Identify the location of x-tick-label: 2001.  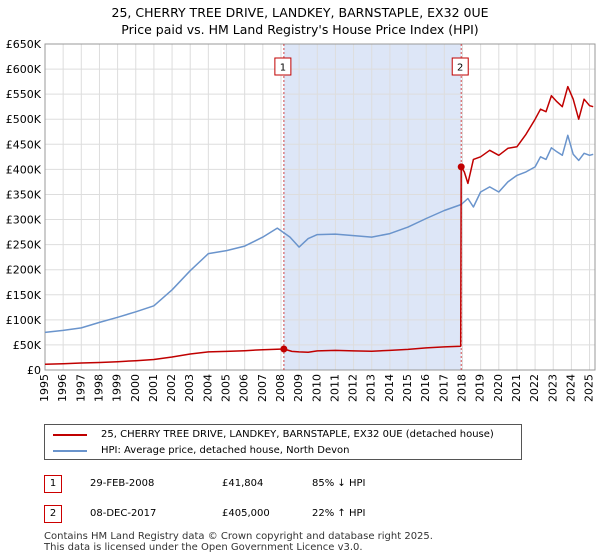
(153, 388).